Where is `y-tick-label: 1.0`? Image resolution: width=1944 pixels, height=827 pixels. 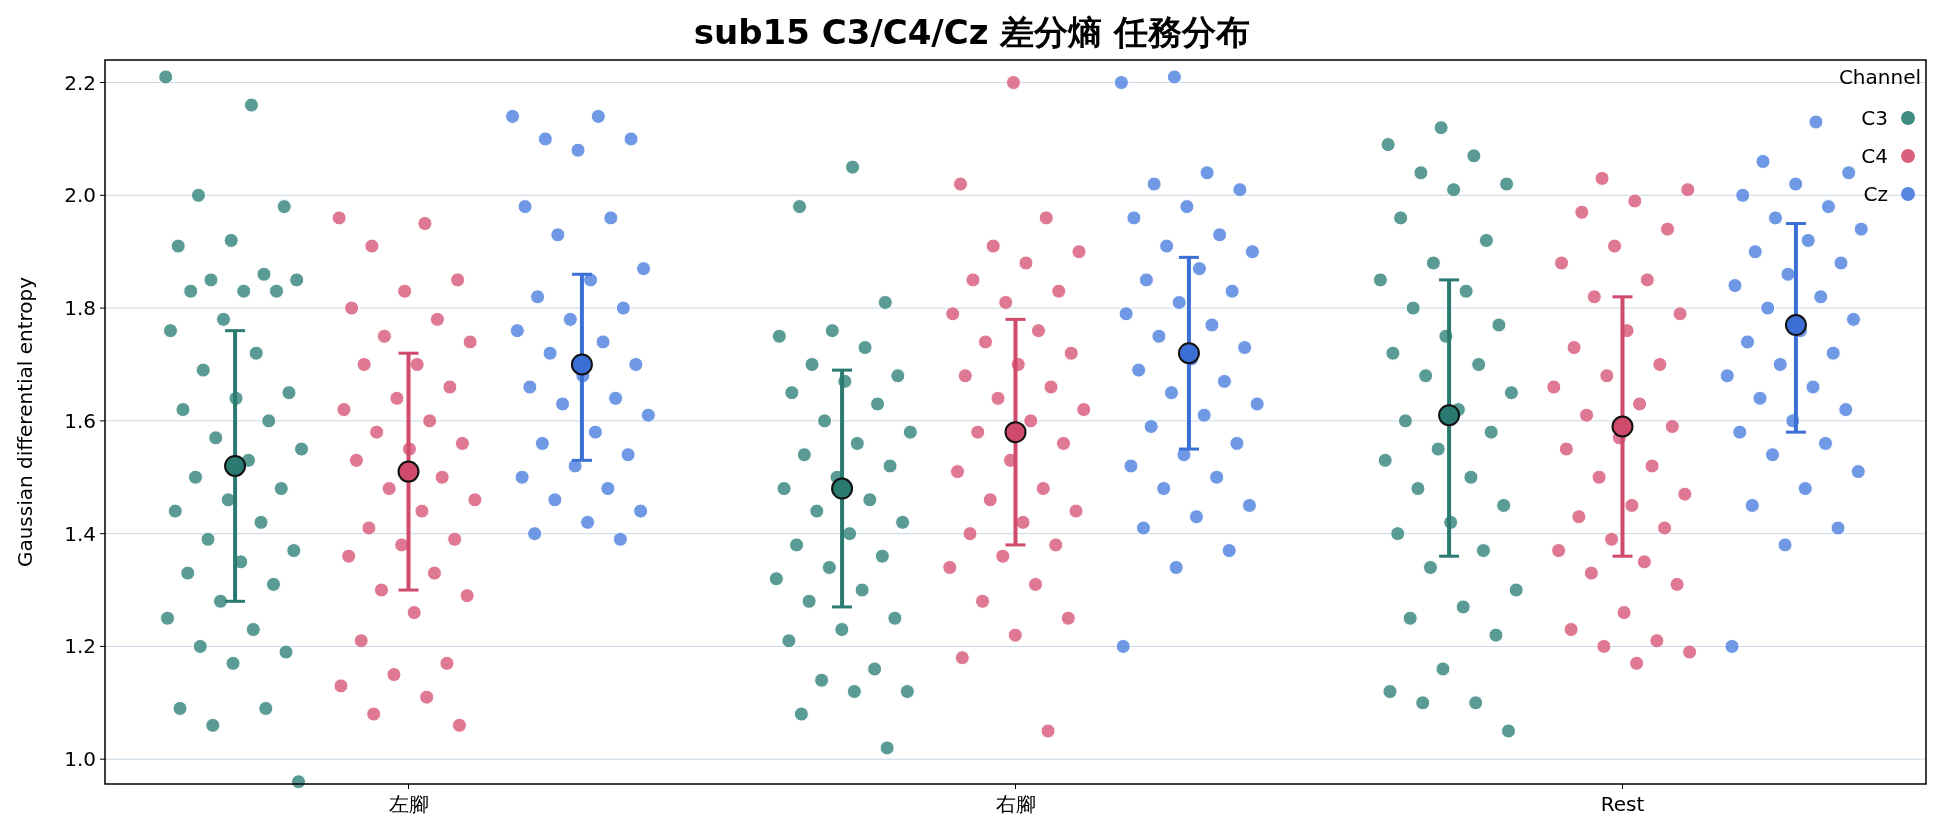 y-tick-label: 1.0 is located at coordinates (80, 759).